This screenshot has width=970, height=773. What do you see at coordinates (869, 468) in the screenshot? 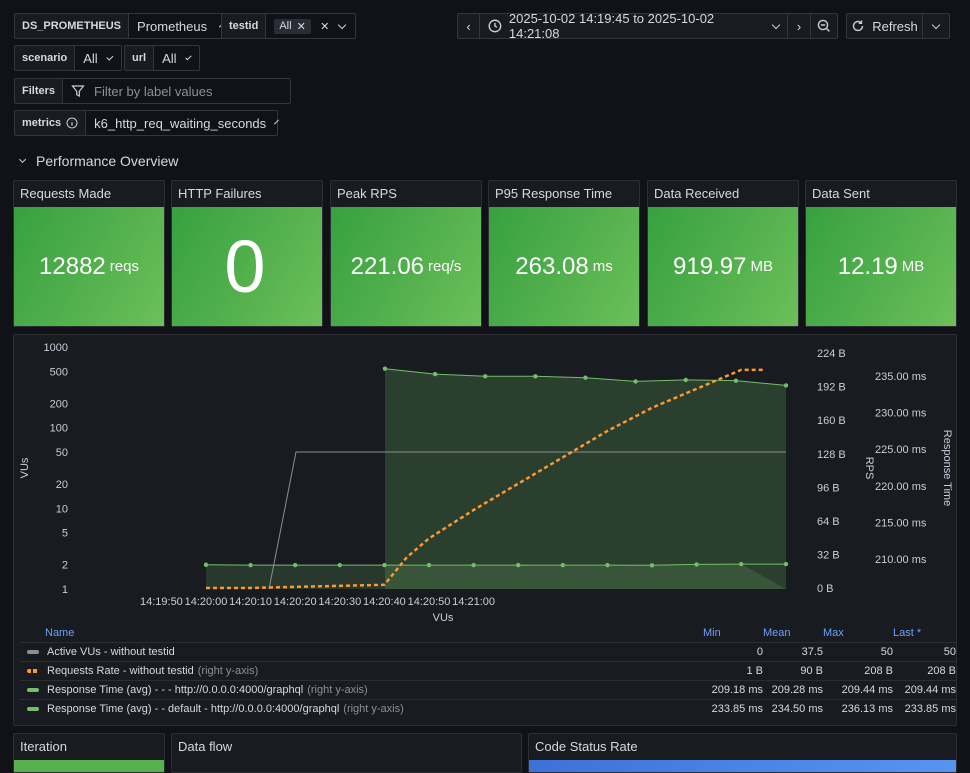
I see `rps-axis-label: RPS` at bounding box center [869, 468].